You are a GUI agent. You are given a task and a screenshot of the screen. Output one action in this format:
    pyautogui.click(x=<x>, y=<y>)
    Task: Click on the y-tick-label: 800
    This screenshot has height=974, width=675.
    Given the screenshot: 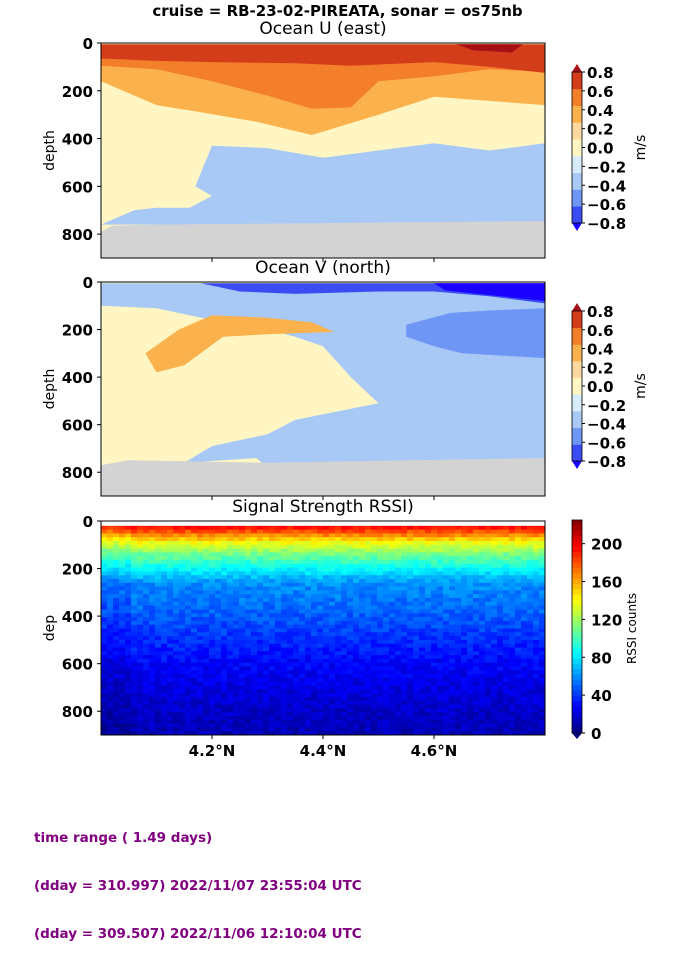 What is the action you would take?
    pyautogui.click(x=77, y=235)
    